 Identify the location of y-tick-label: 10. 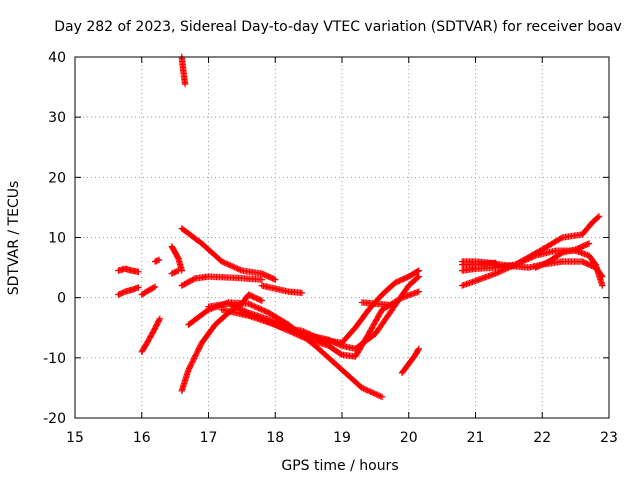
(57, 239).